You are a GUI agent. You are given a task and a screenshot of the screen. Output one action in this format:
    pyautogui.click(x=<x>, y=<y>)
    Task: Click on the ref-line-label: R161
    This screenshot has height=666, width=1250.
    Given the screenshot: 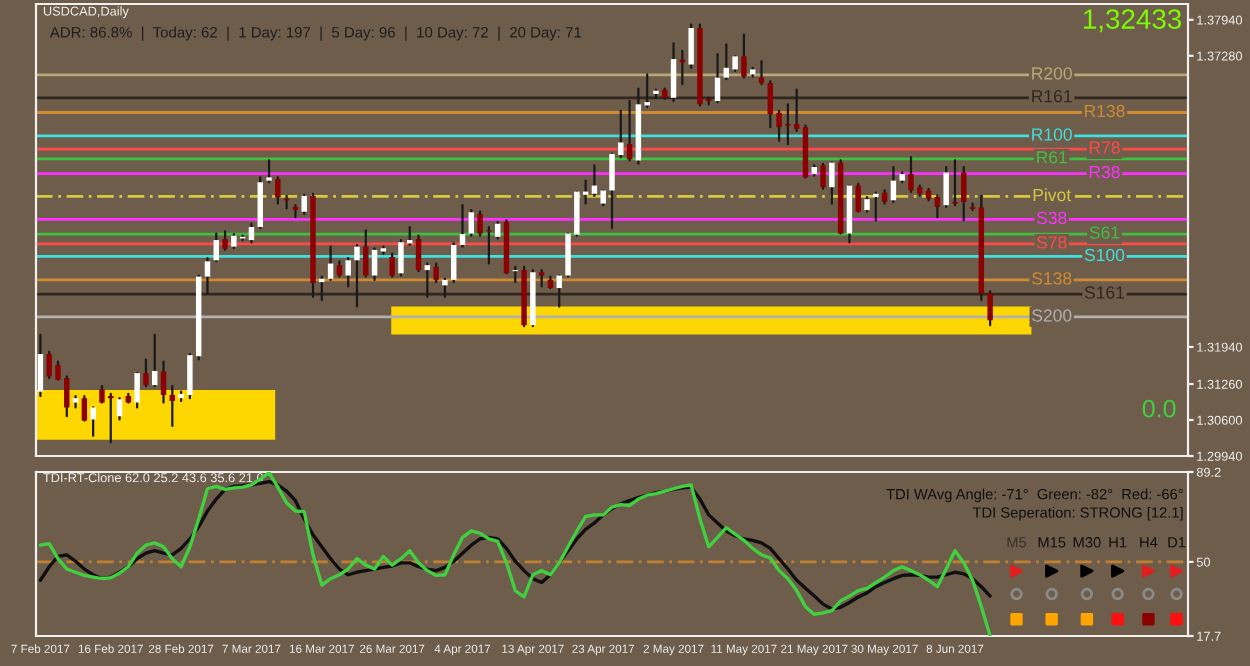 What is the action you would take?
    pyautogui.click(x=1052, y=96)
    